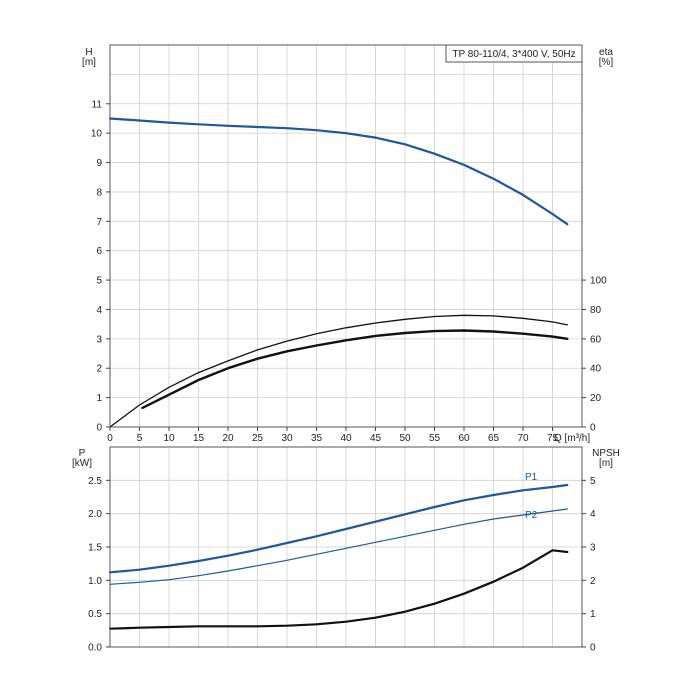 The height and width of the screenshot is (700, 700). What do you see at coordinates (553, 438) in the screenshot?
I see `x-tick-label: 75` at bounding box center [553, 438].